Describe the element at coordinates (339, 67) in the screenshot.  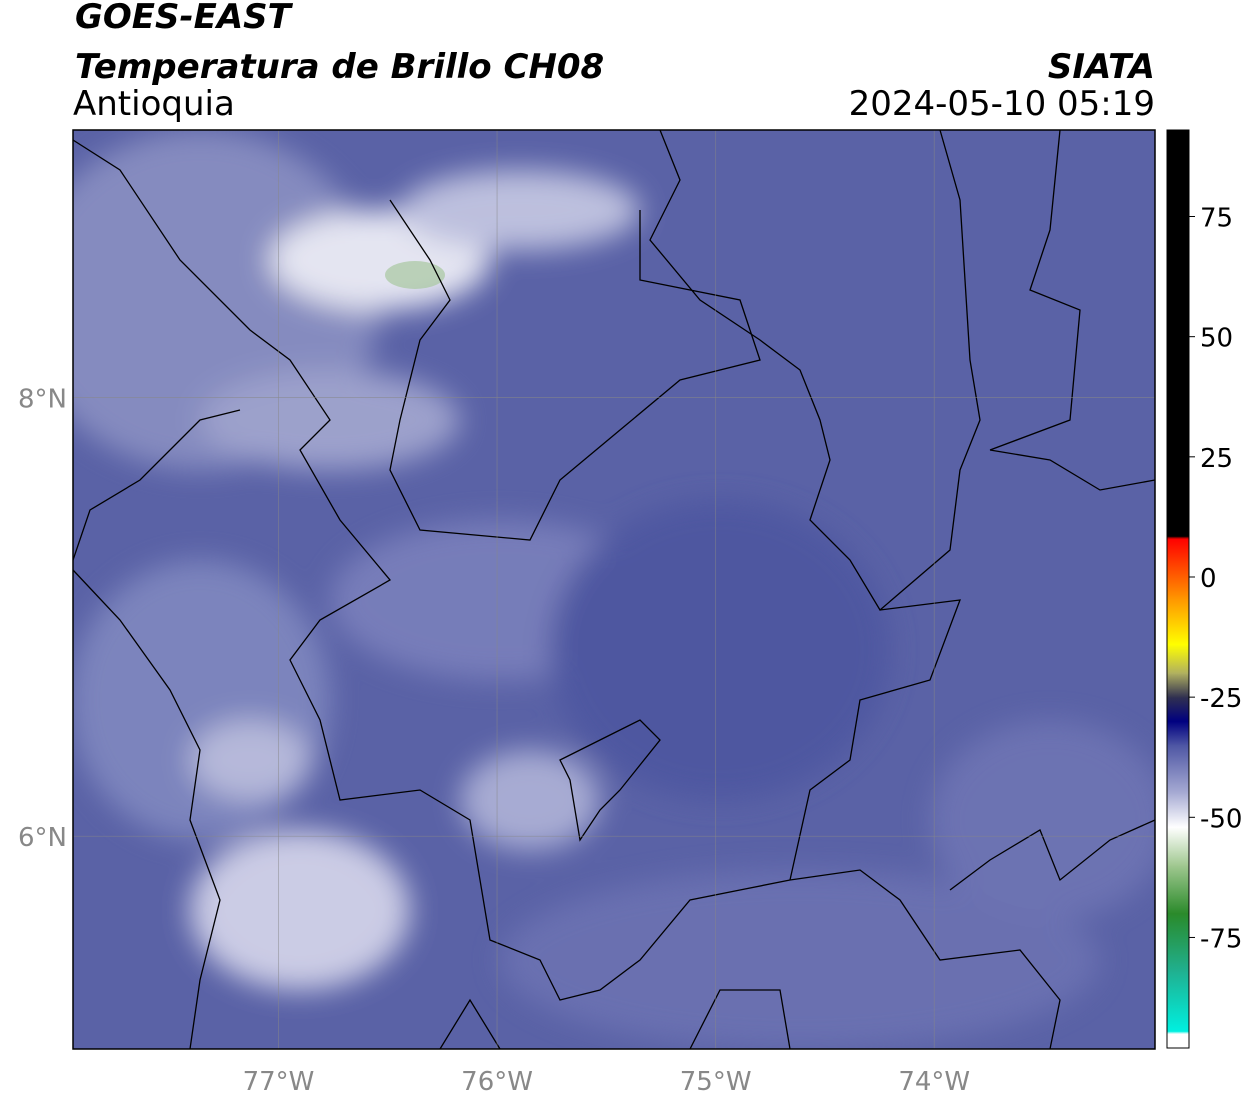
I see `subtitle: Temperatura de Brillo CH08` at that location.